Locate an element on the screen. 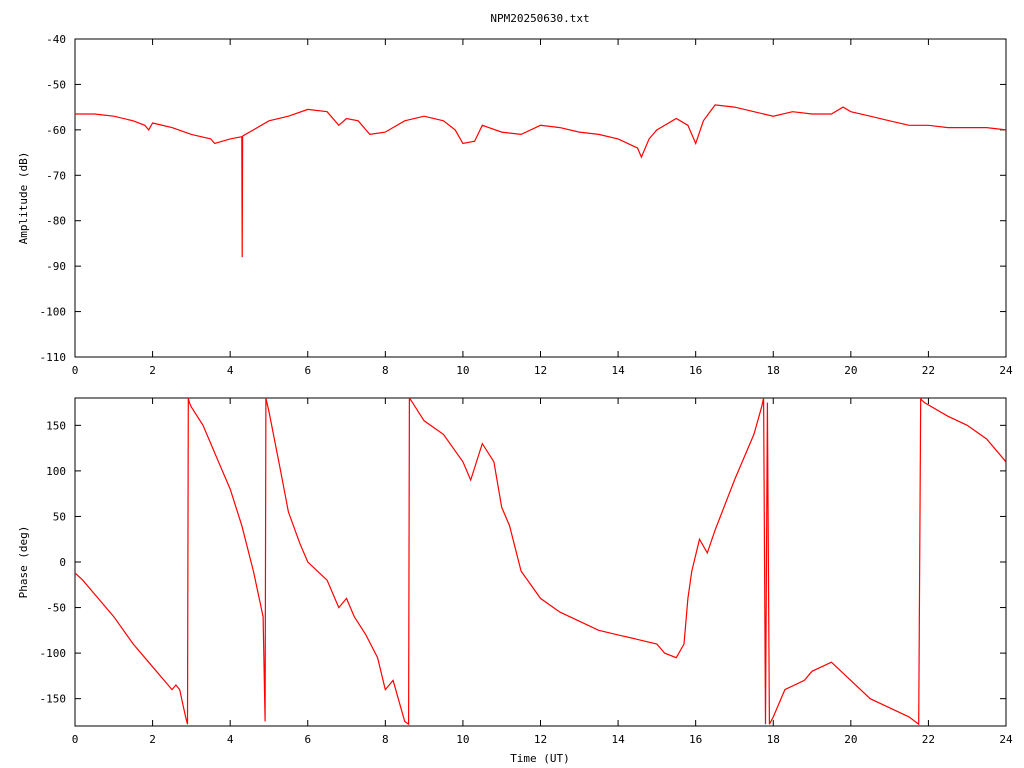  amplitude-y-axis-label: Amplitude (dB) is located at coordinates (23, 198).